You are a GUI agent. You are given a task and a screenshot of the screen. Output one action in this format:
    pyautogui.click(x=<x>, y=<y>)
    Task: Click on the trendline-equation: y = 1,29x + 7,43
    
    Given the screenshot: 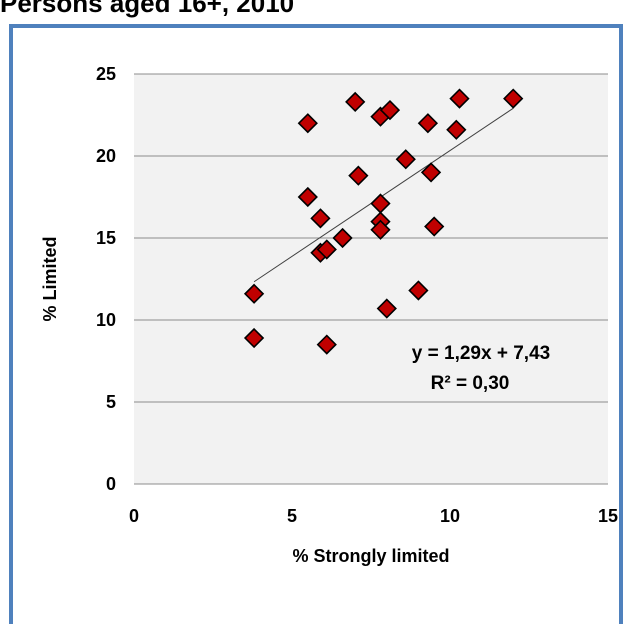 What is the action you would take?
    pyautogui.click(x=481, y=353)
    